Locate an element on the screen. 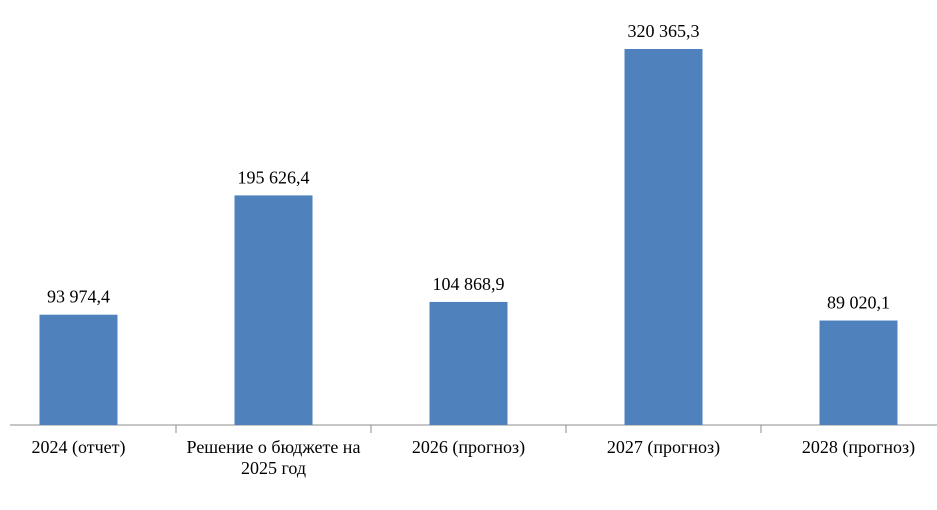 The height and width of the screenshot is (510, 937). x-tick-label: 2026 (прогноз) is located at coordinates (468, 447).